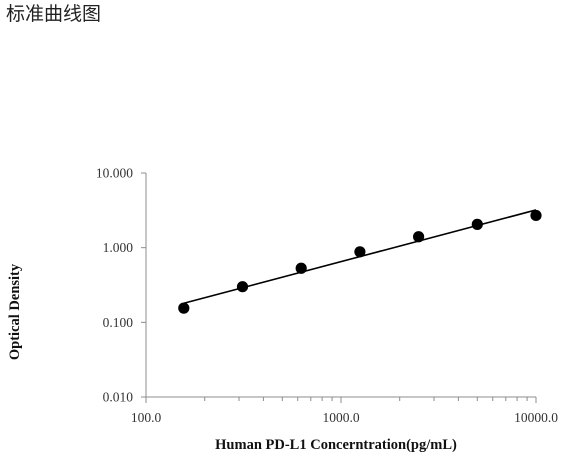  Describe the element at coordinates (118, 322) in the screenshot. I see `y-tick-label: 0.100` at that location.